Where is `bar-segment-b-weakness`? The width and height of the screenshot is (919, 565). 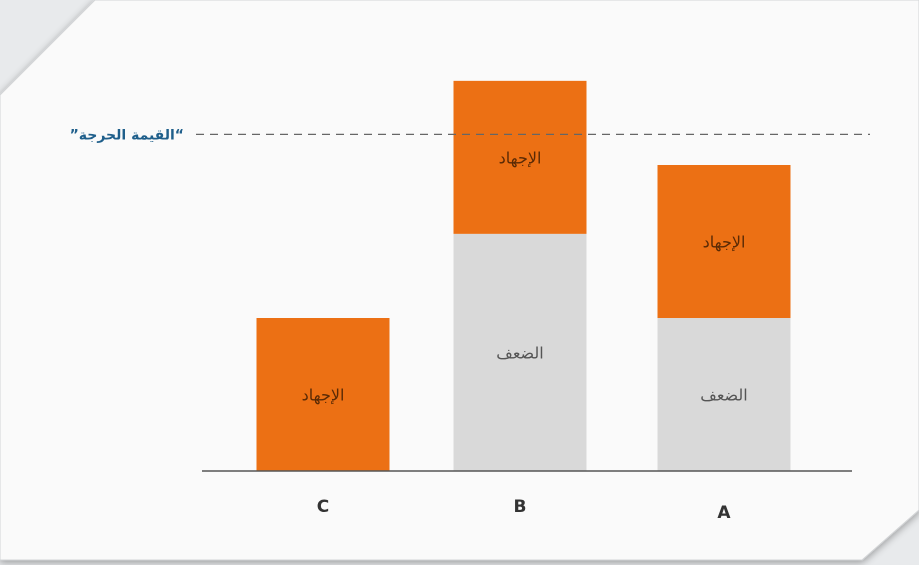 bar-segment-b-weakness is located at coordinates (520, 352).